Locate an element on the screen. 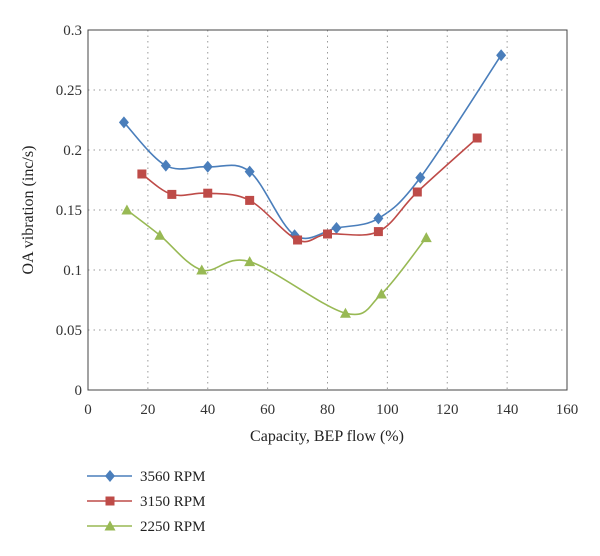  legend-label: 3560 RPM is located at coordinates (172, 477).